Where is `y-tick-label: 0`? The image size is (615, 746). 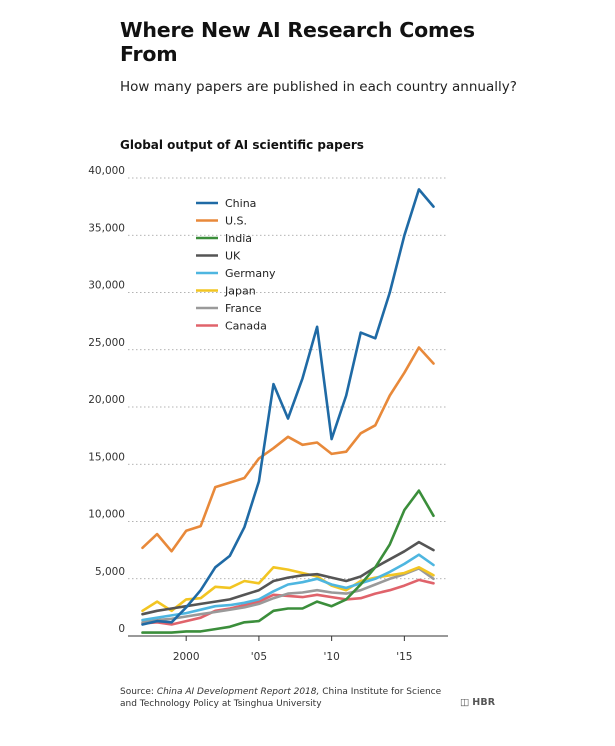 y-tick-label: 0 is located at coordinates (121, 629).